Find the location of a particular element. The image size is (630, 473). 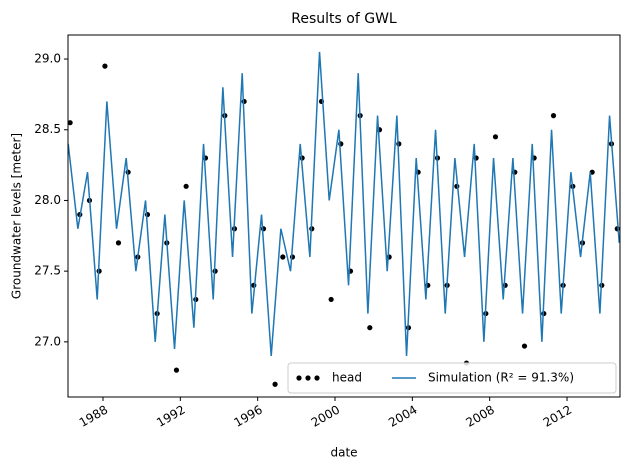

x-tick-label: 2008 is located at coordinates (479, 416).